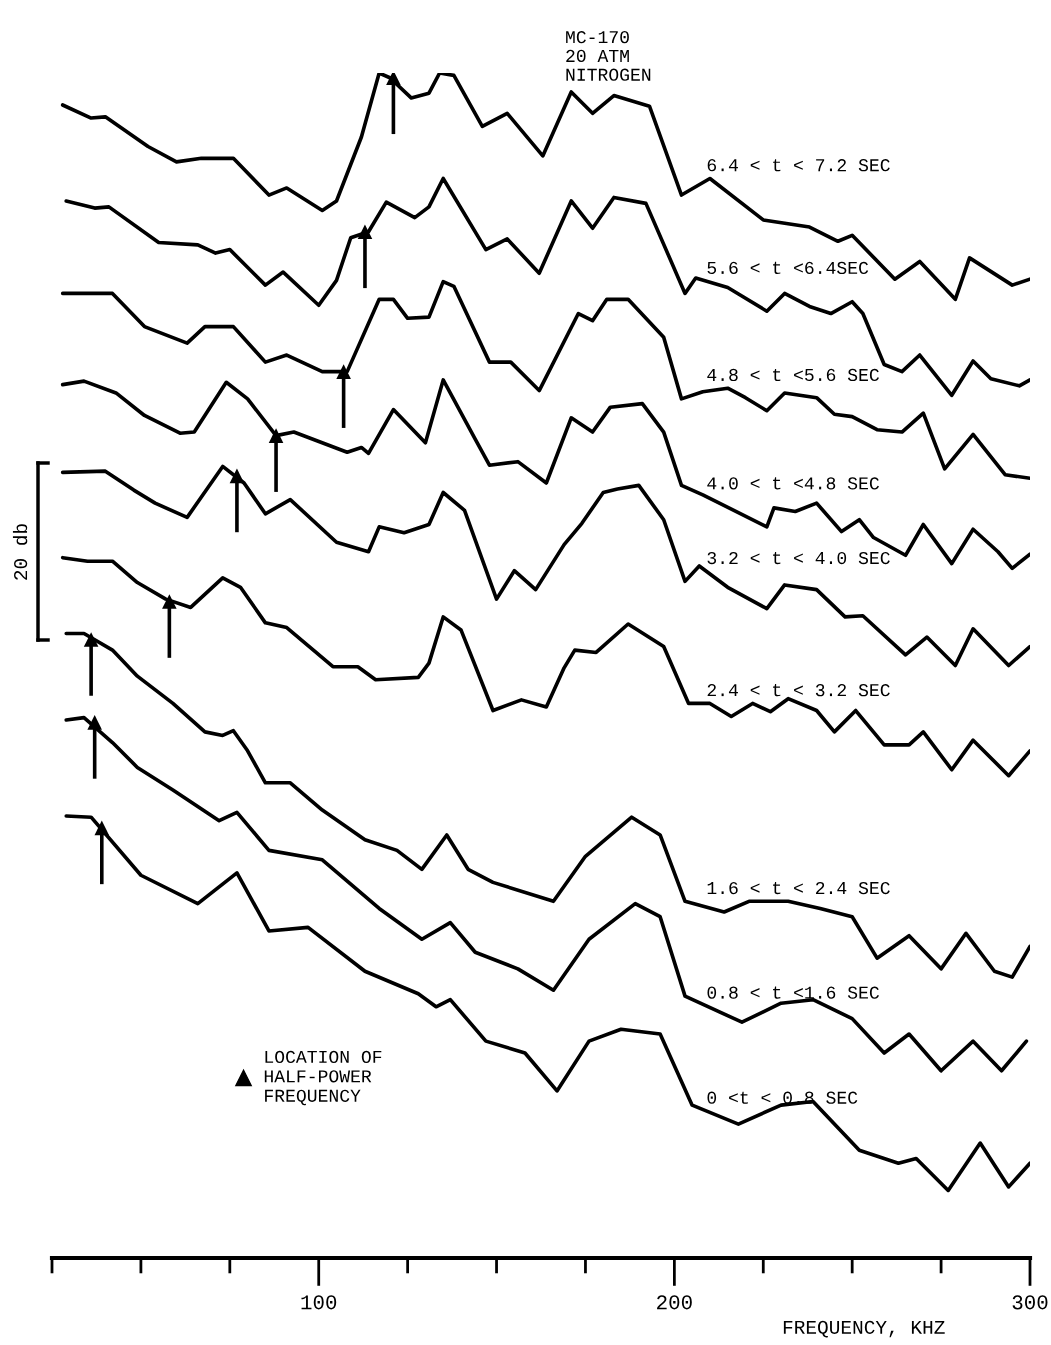  I want to click on series-label: 5.6 < t <6.4SEC, so click(788, 268).